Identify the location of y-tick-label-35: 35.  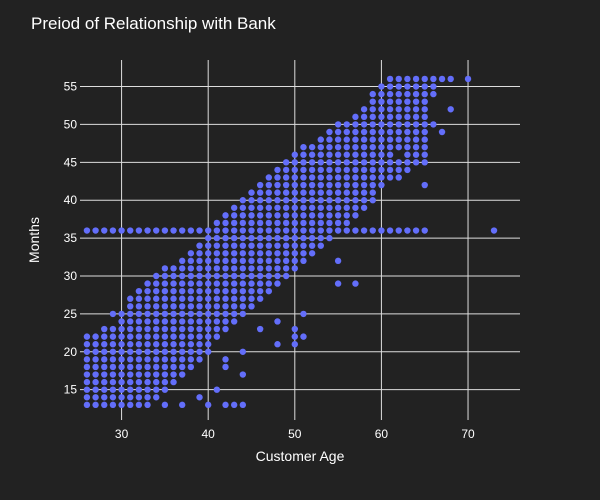
(71, 238).